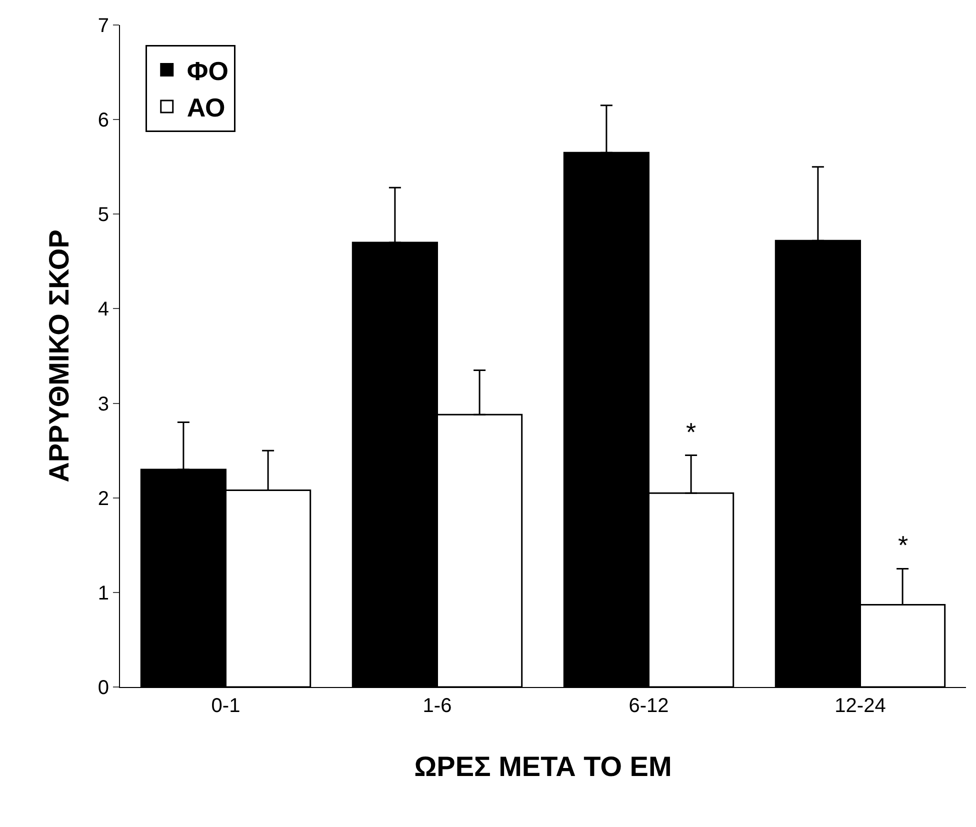  What do you see at coordinates (860, 706) in the screenshot?
I see `x-tick-label: 12-24` at bounding box center [860, 706].